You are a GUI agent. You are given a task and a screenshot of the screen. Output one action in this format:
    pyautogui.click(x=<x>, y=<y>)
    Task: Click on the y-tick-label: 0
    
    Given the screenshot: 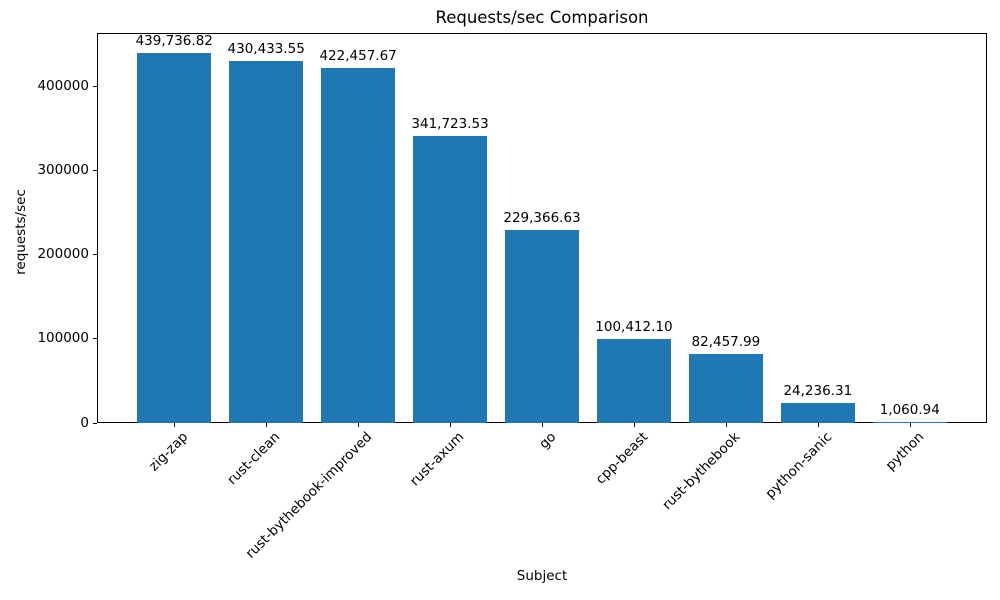 What is the action you would take?
    pyautogui.click(x=84, y=422)
    